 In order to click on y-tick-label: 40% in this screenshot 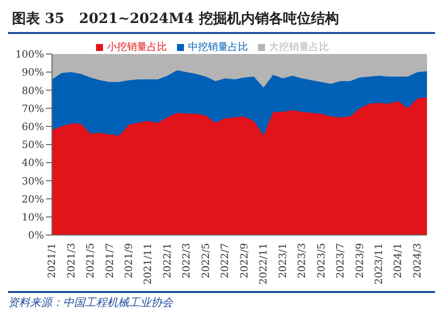, I will do `click(33, 164)`.